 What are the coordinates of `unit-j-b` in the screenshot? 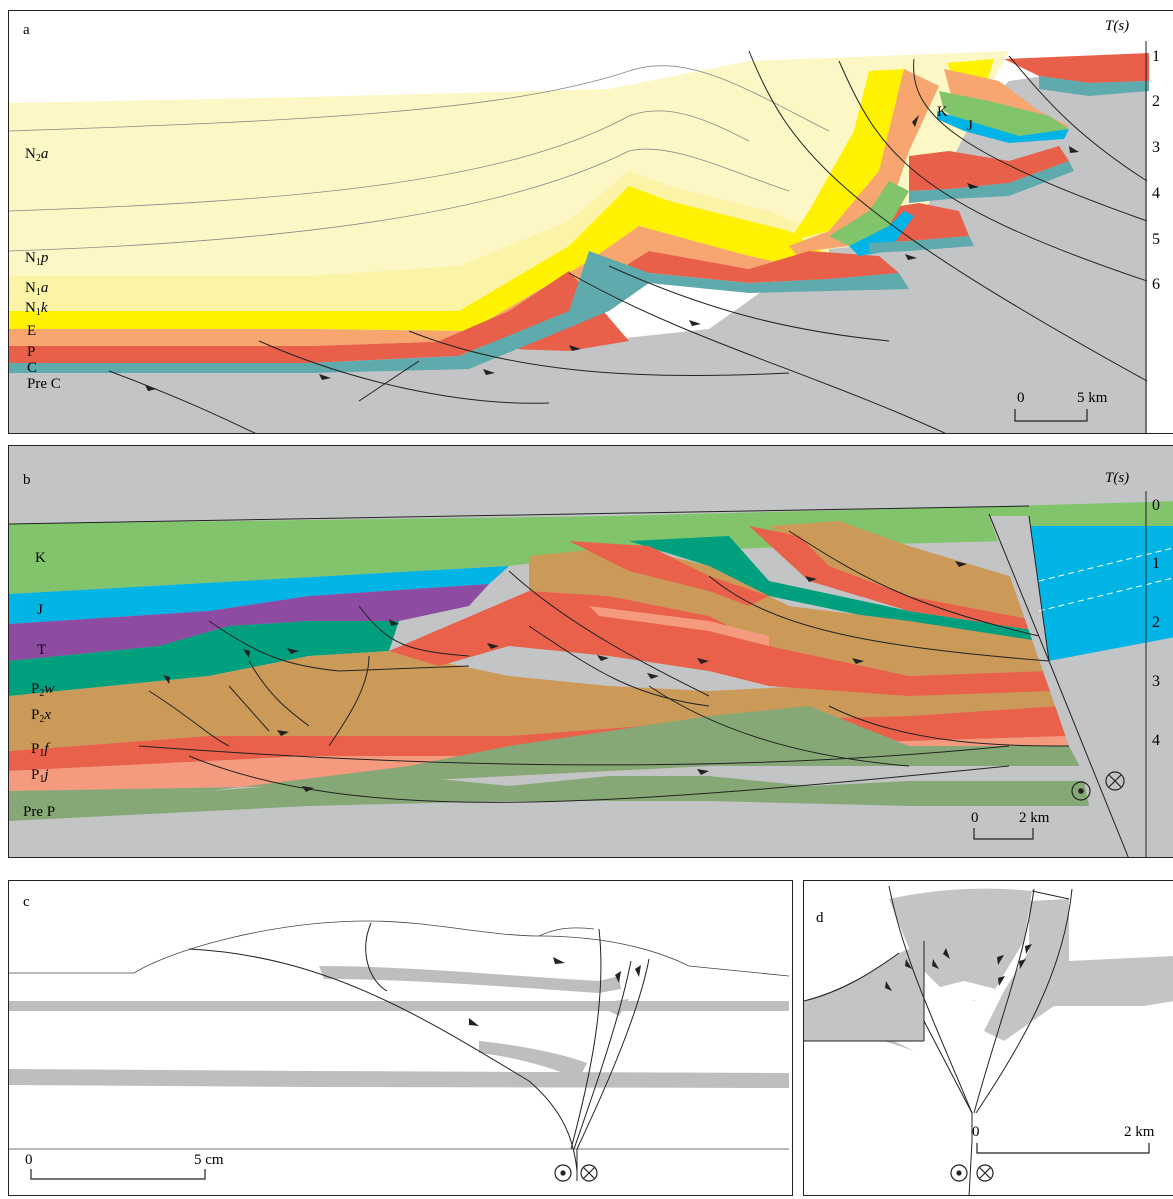 It's located at (881, 233).